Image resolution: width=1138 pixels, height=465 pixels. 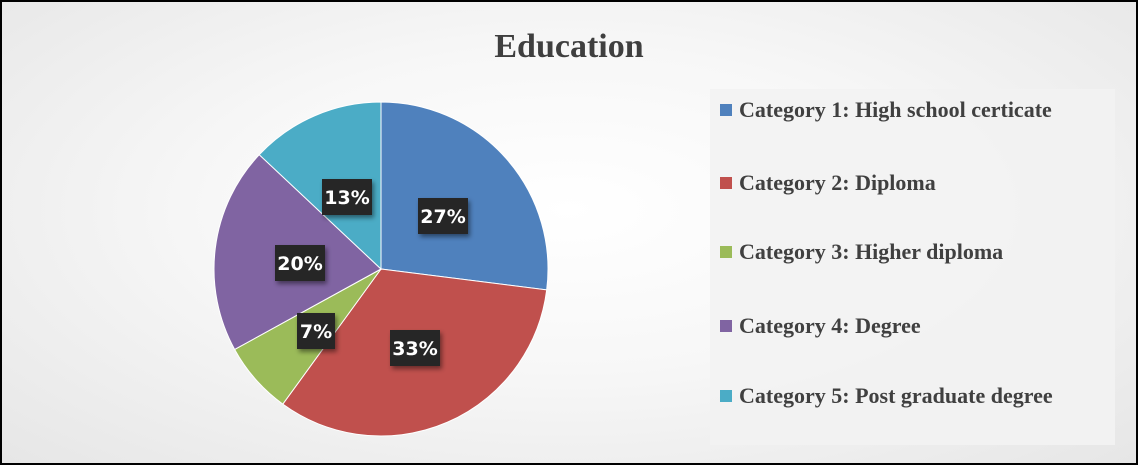 I want to click on data-label-2: 33%, so click(x=415, y=348).